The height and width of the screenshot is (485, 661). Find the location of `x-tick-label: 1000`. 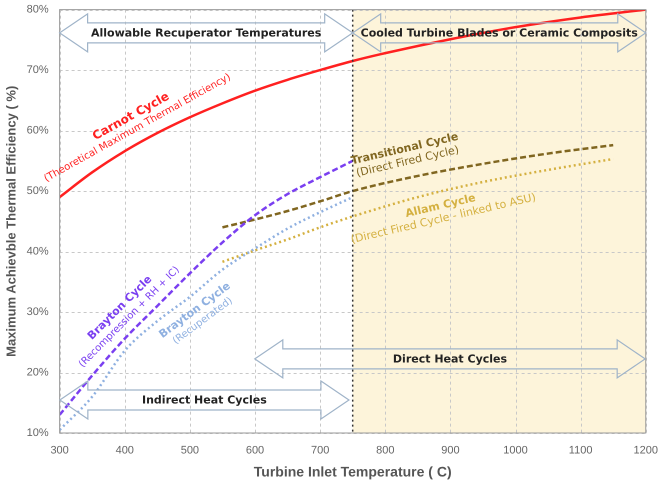

x-tick-label: 1000 is located at coordinates (515, 450).